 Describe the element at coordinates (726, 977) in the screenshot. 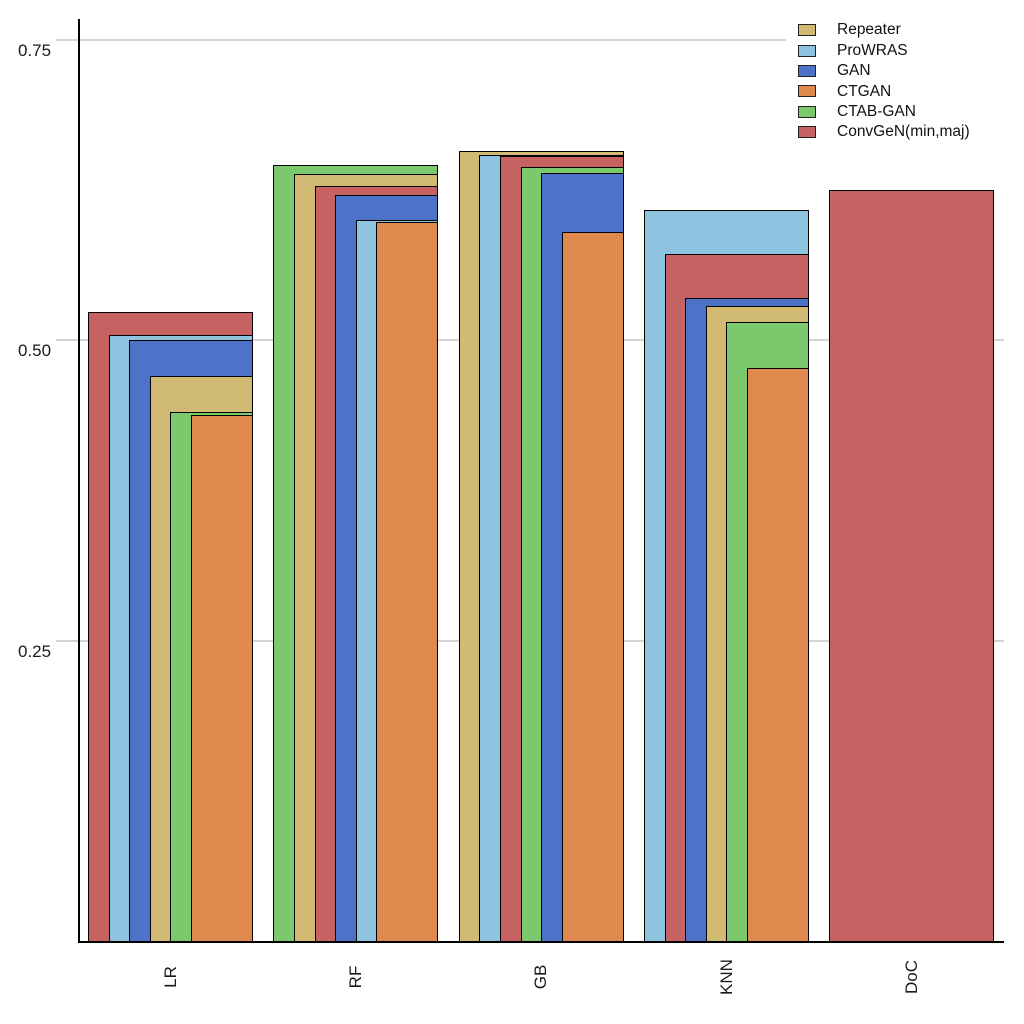

I see `x-tick-label-knn: KNN` at that location.